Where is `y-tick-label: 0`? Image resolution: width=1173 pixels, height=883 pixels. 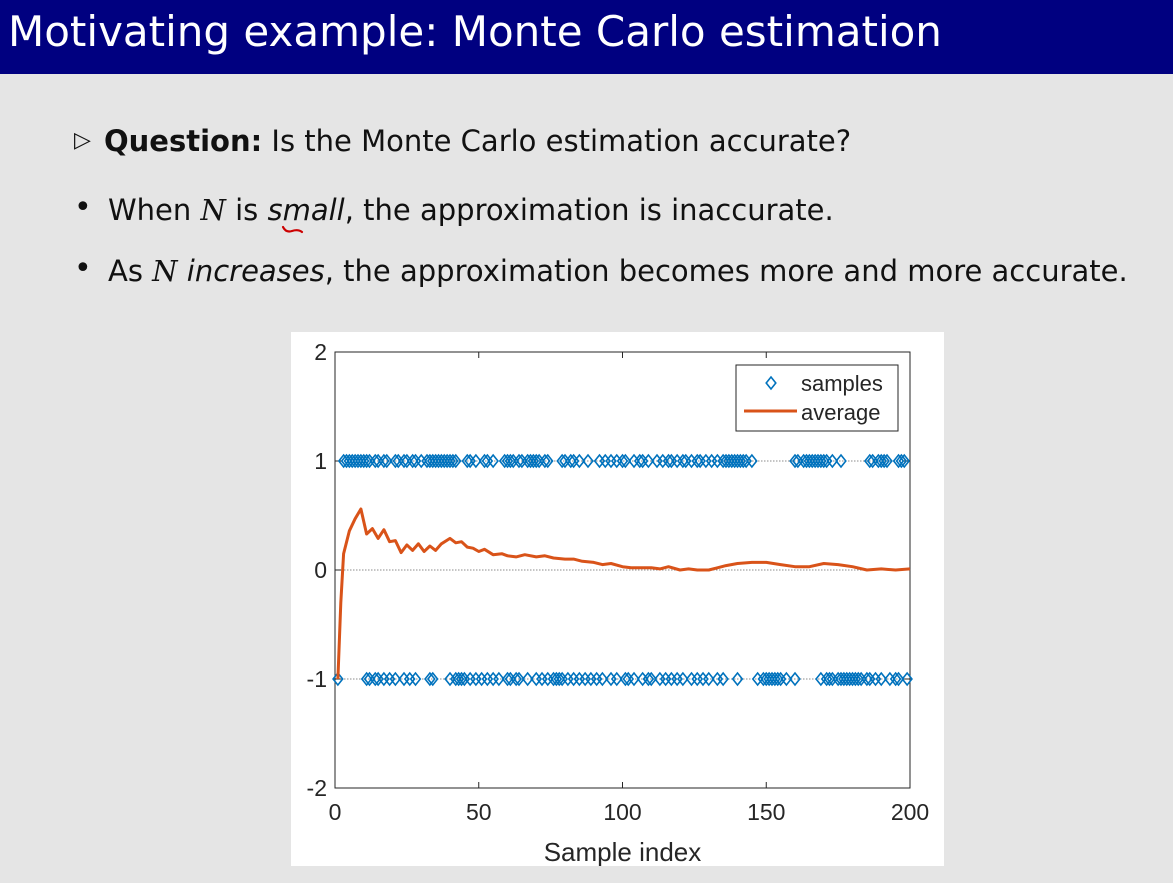 y-tick-label: 0 is located at coordinates (320, 570).